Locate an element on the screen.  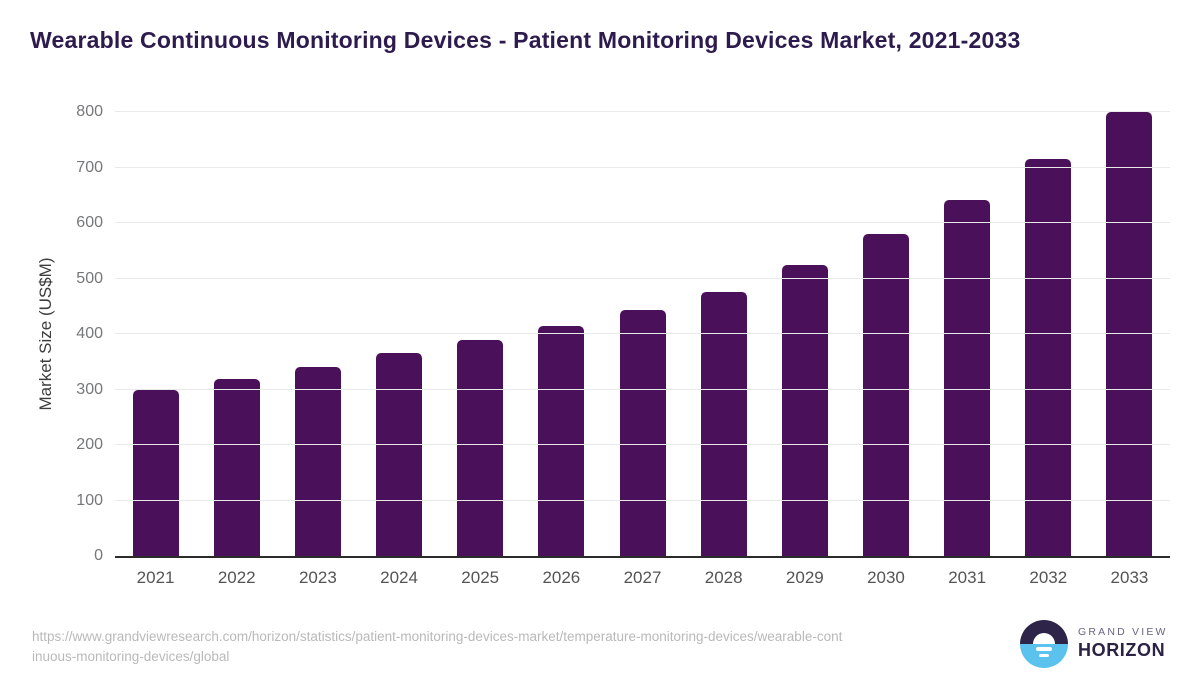
bar-2031 is located at coordinates (967, 377).